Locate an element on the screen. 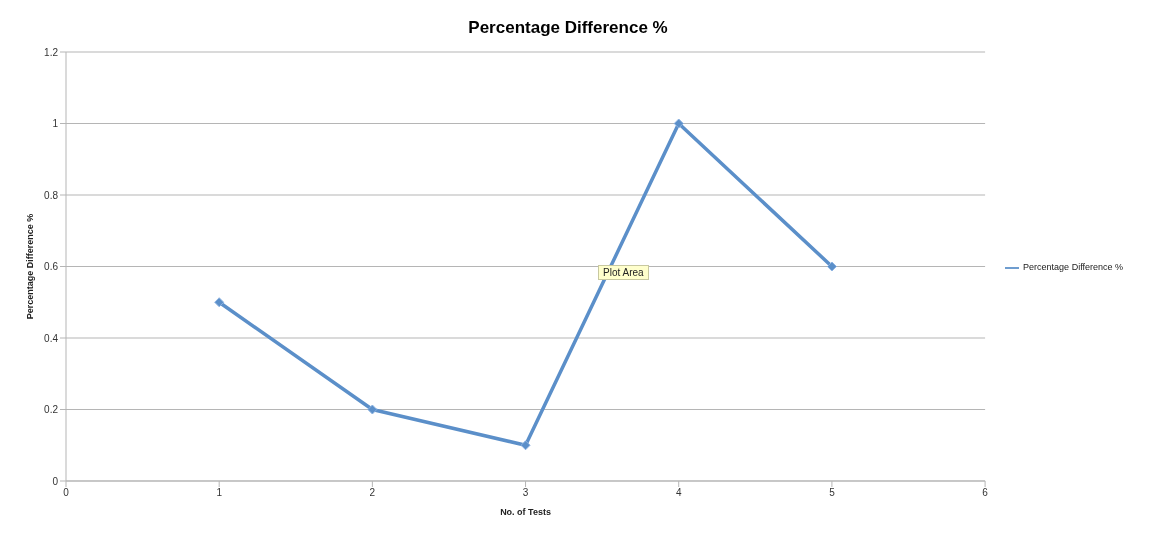 The width and height of the screenshot is (1151, 535). x-tick-label: 2 is located at coordinates (372, 493).